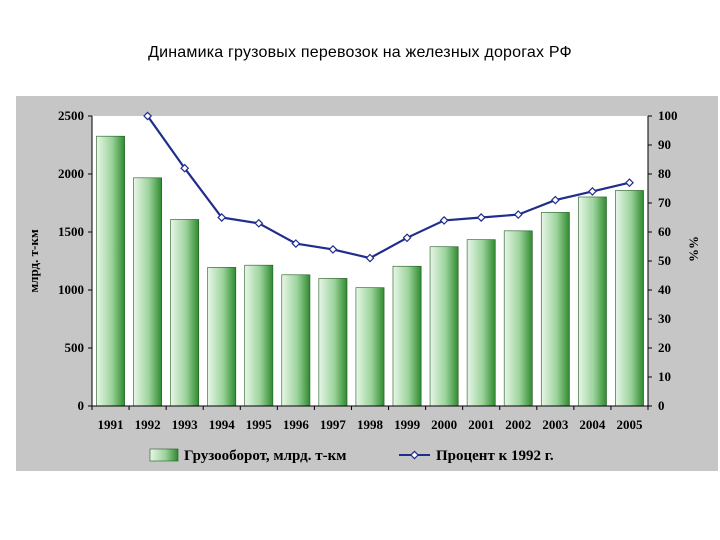  What do you see at coordinates (71, 173) in the screenshot?
I see `y-tick-label: 2000` at bounding box center [71, 173].